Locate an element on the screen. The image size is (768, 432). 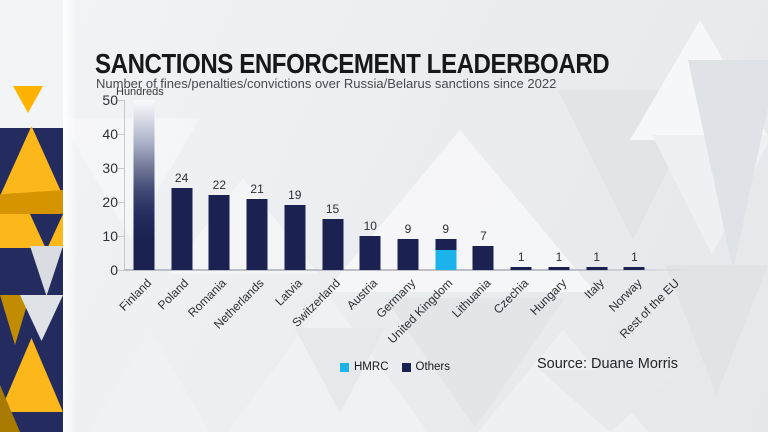
legend-item: Others is located at coordinates (426, 367).